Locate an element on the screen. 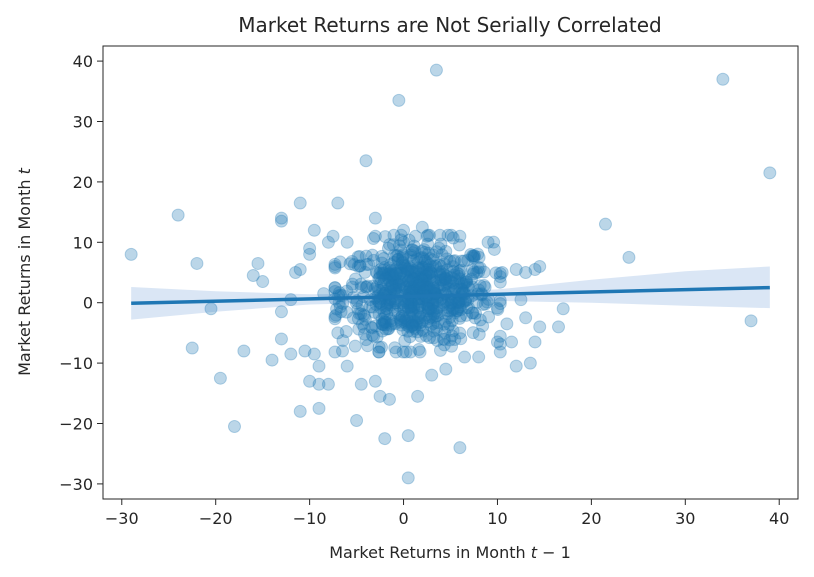  x-axis-label: Market Returns in Month t − 1 is located at coordinates (450, 552).